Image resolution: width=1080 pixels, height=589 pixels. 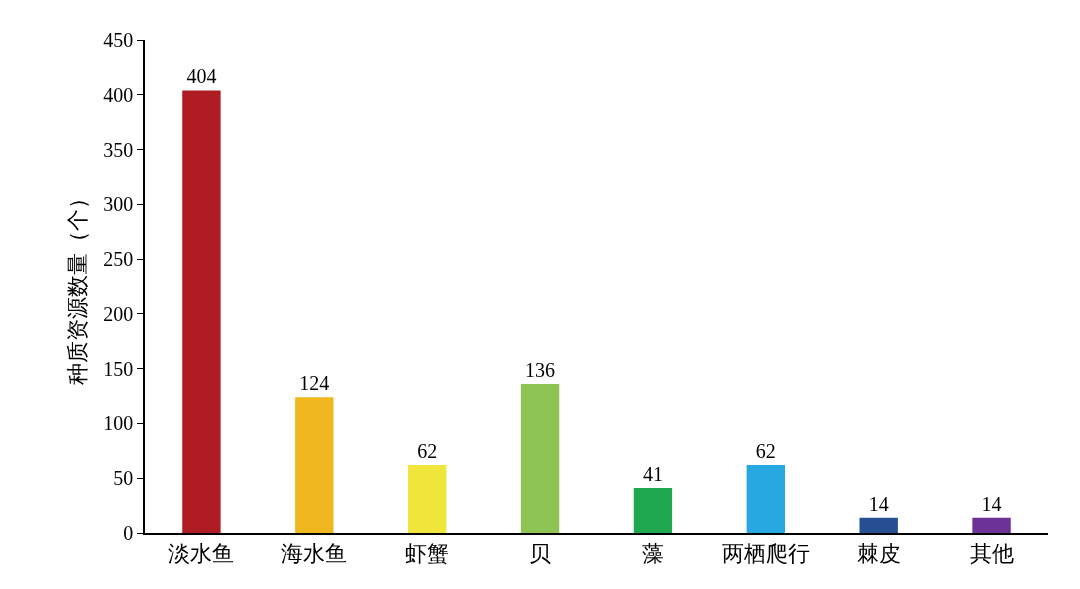 I want to click on y-axis-title: 种质资源数量（个）, so click(x=77, y=286).